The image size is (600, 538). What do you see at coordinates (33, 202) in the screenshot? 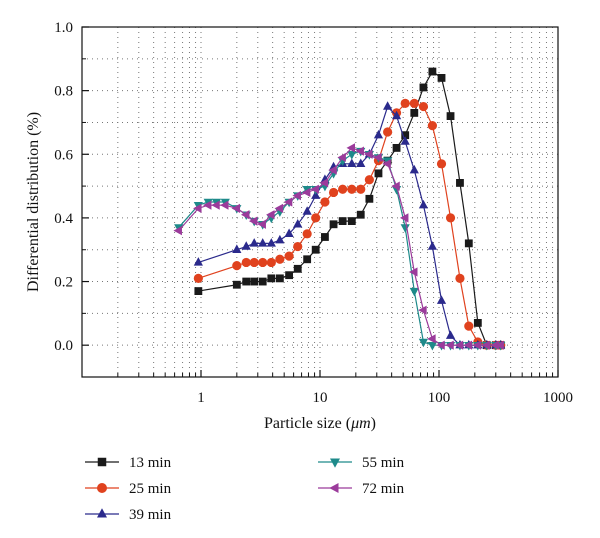
I see `y-axis-label: Differential distribution (%)` at bounding box center [33, 202].